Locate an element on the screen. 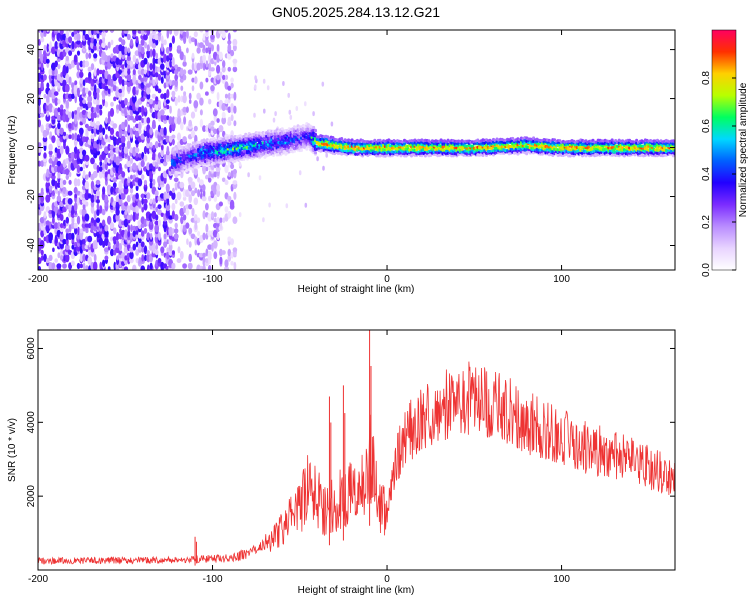 The height and width of the screenshot is (600, 750). spectrogram-x-tick-label: 100 is located at coordinates (561, 279).